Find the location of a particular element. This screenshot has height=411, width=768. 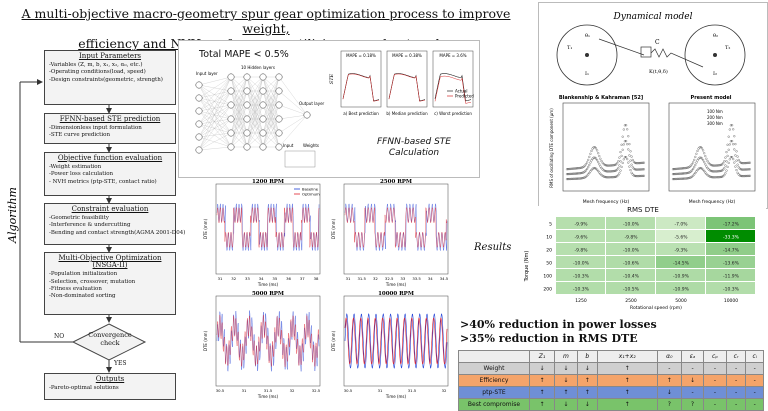

time-plot-title: 2500 RPM is located at coordinates (396, 182).